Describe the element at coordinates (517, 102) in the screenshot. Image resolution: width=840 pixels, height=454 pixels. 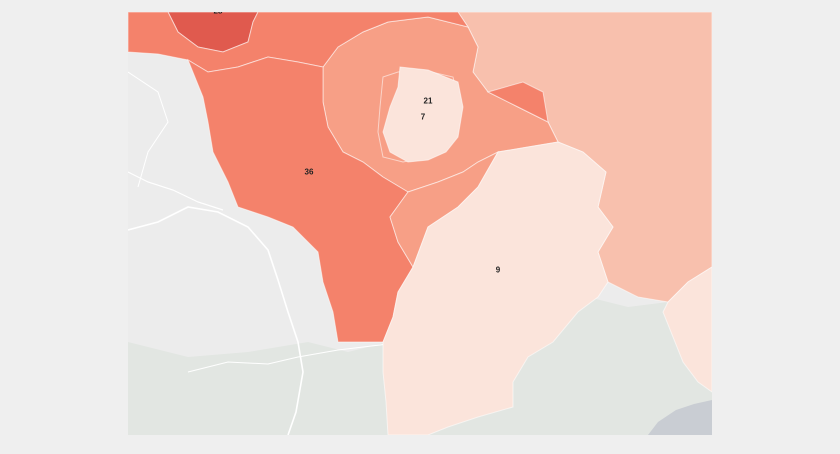
I see `region-mid-east-small` at that location.